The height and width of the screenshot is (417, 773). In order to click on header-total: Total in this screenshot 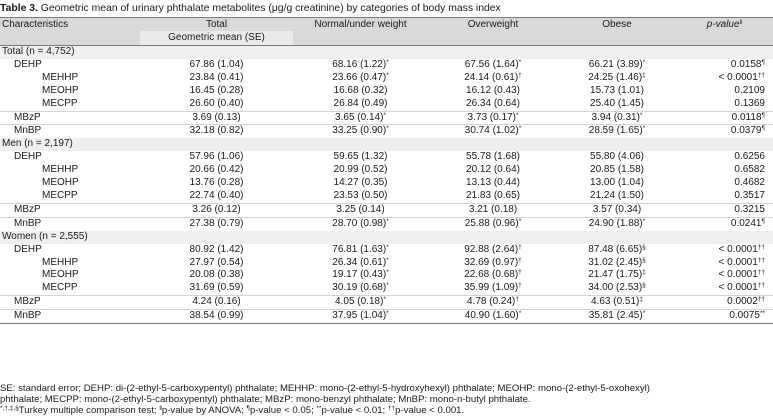, I will do `click(216, 24)`.